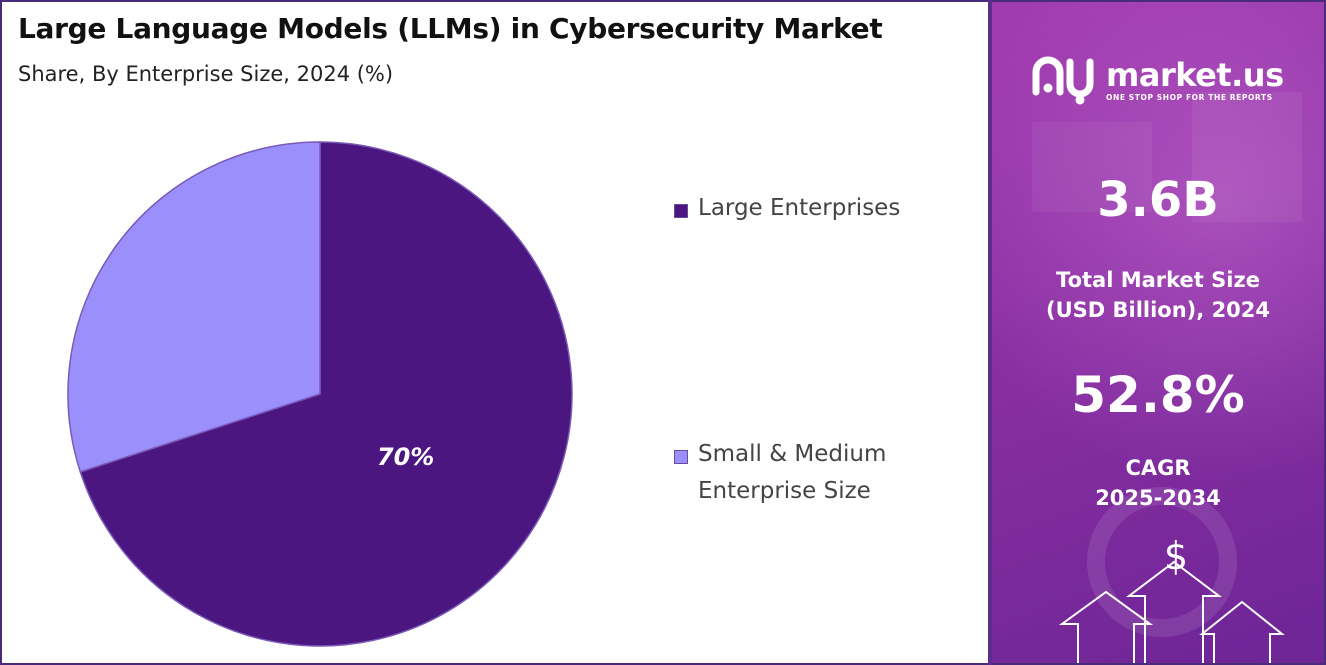 This screenshot has width=1326, height=665. What do you see at coordinates (792, 472) in the screenshot?
I see `legend-label-small-medium: Small & Medium Enterprise Size` at bounding box center [792, 472].